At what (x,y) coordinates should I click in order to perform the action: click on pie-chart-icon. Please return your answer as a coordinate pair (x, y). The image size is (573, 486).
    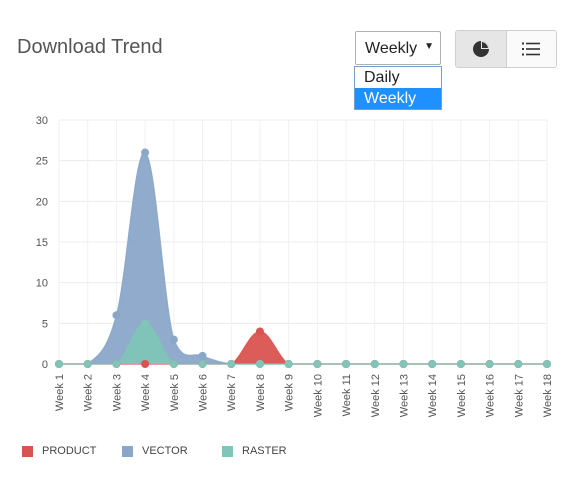
    Looking at the image, I should click on (480, 49).